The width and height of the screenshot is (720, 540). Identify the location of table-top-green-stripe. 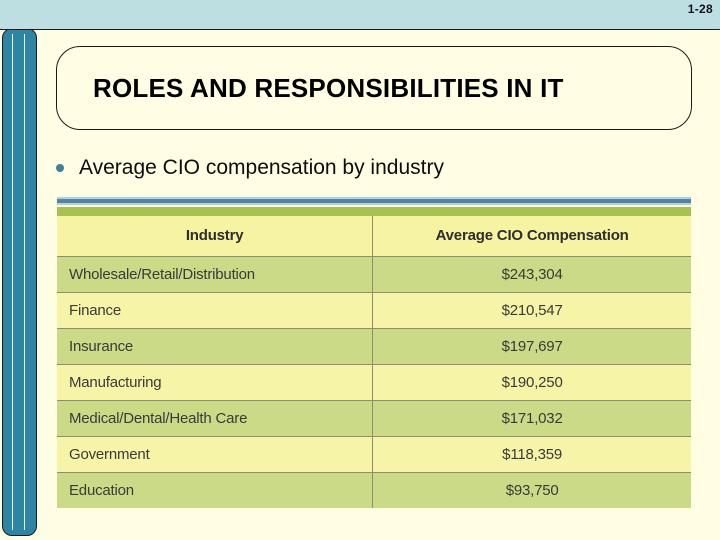
(374, 211).